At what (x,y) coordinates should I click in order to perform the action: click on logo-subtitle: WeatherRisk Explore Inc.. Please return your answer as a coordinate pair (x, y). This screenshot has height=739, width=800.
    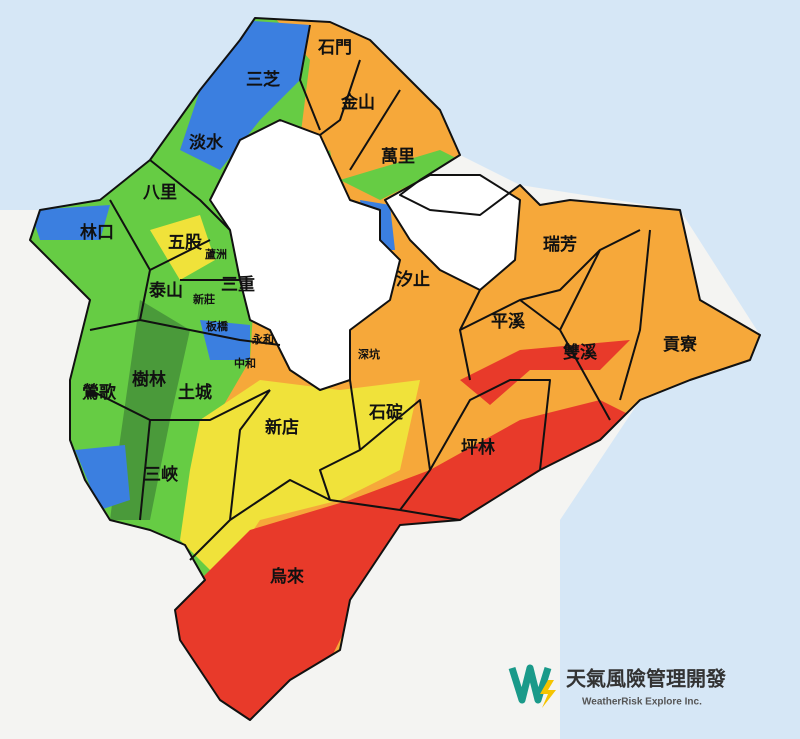
    Looking at the image, I should click on (642, 702).